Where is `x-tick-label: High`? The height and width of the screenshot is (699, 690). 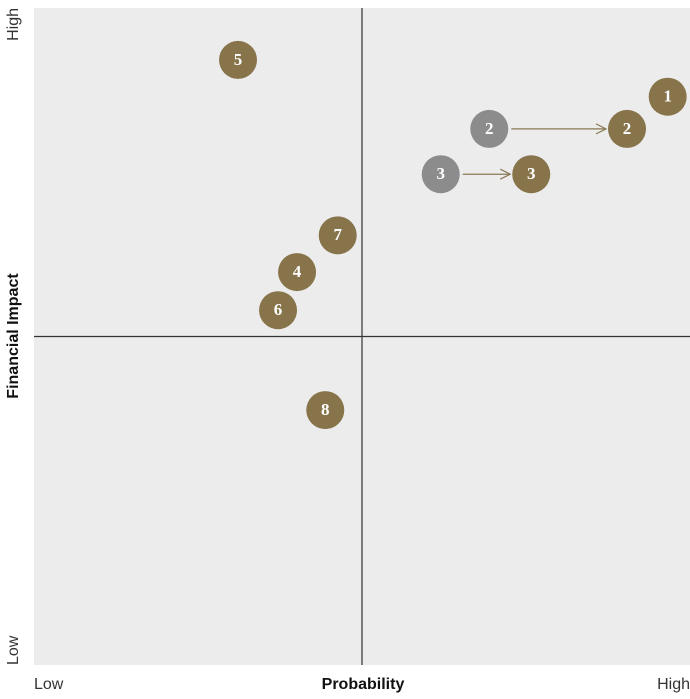 x-tick-label: High is located at coordinates (673, 684).